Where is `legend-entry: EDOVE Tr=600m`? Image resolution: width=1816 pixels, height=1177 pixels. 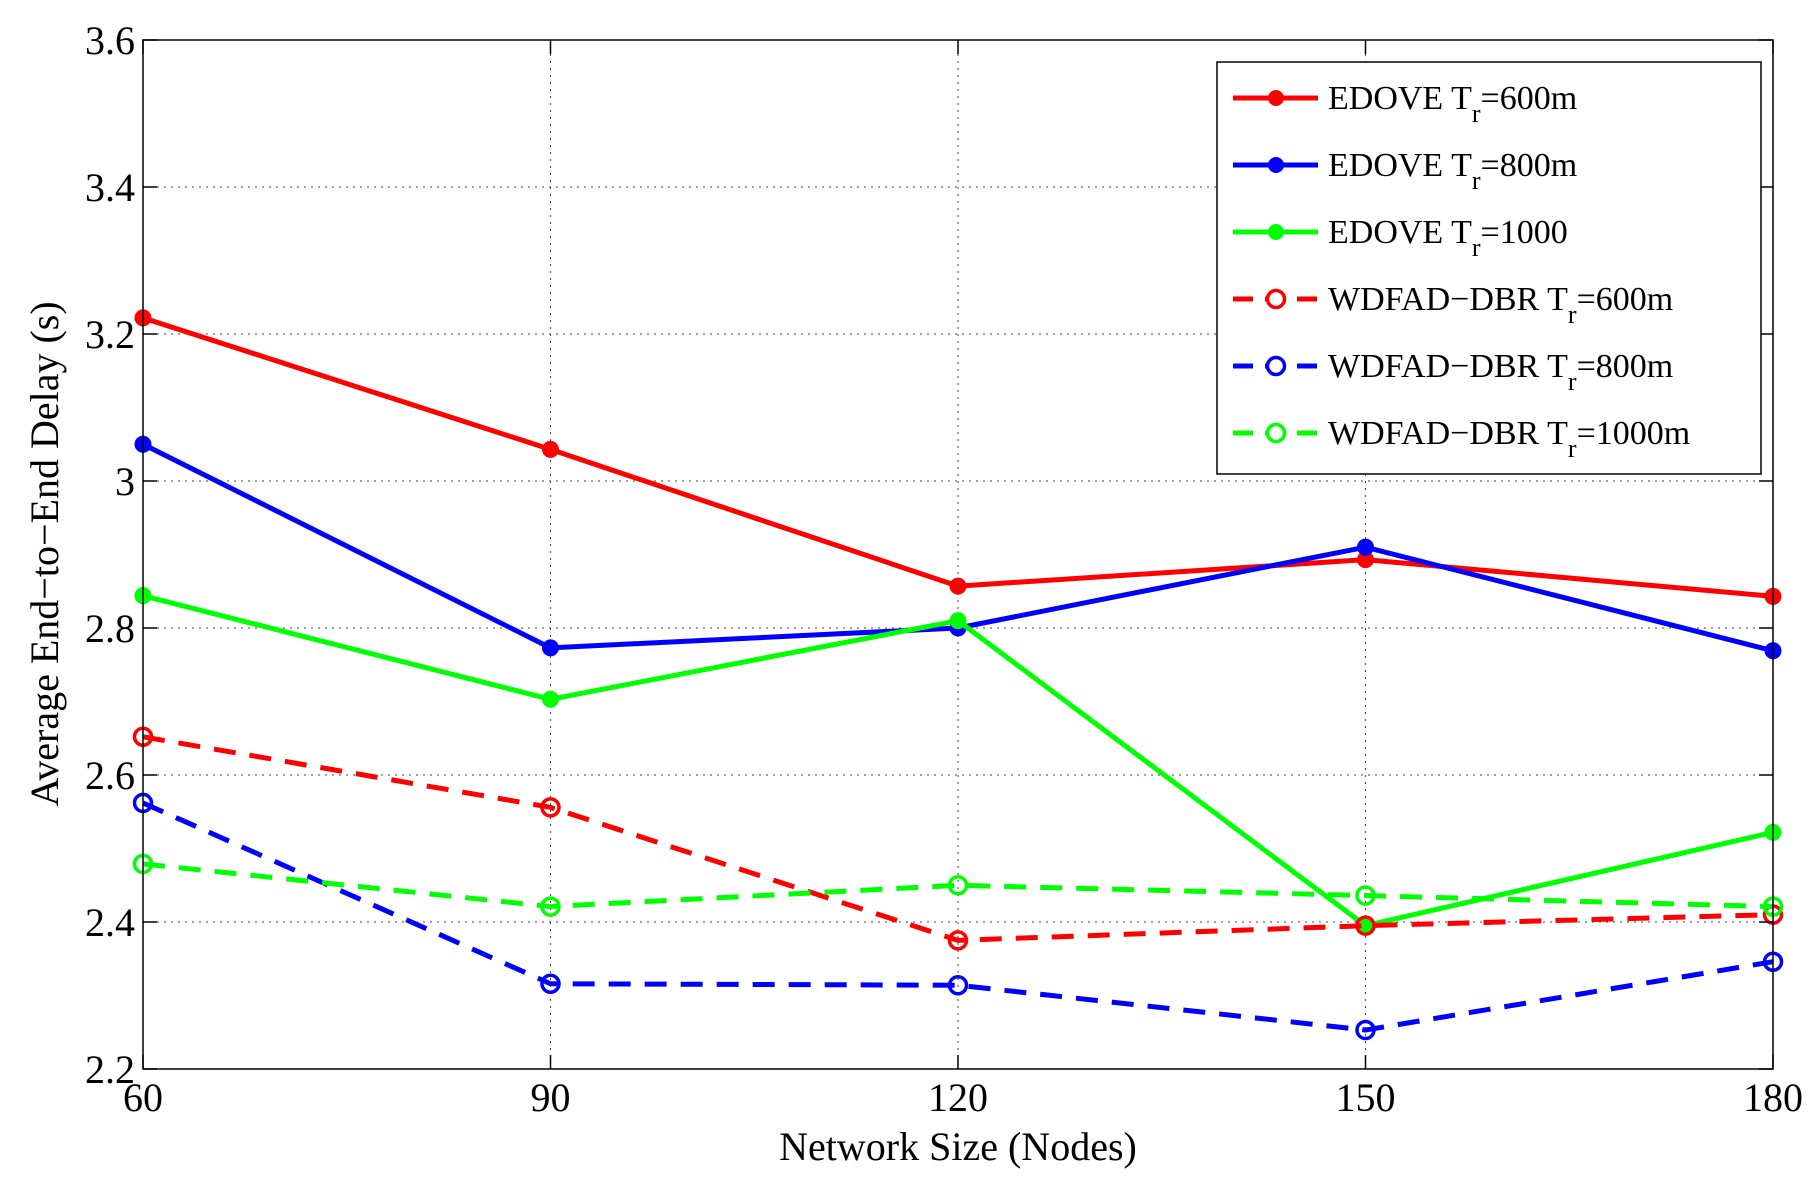 legend-entry: EDOVE Tr=600m is located at coordinates (1405, 104).